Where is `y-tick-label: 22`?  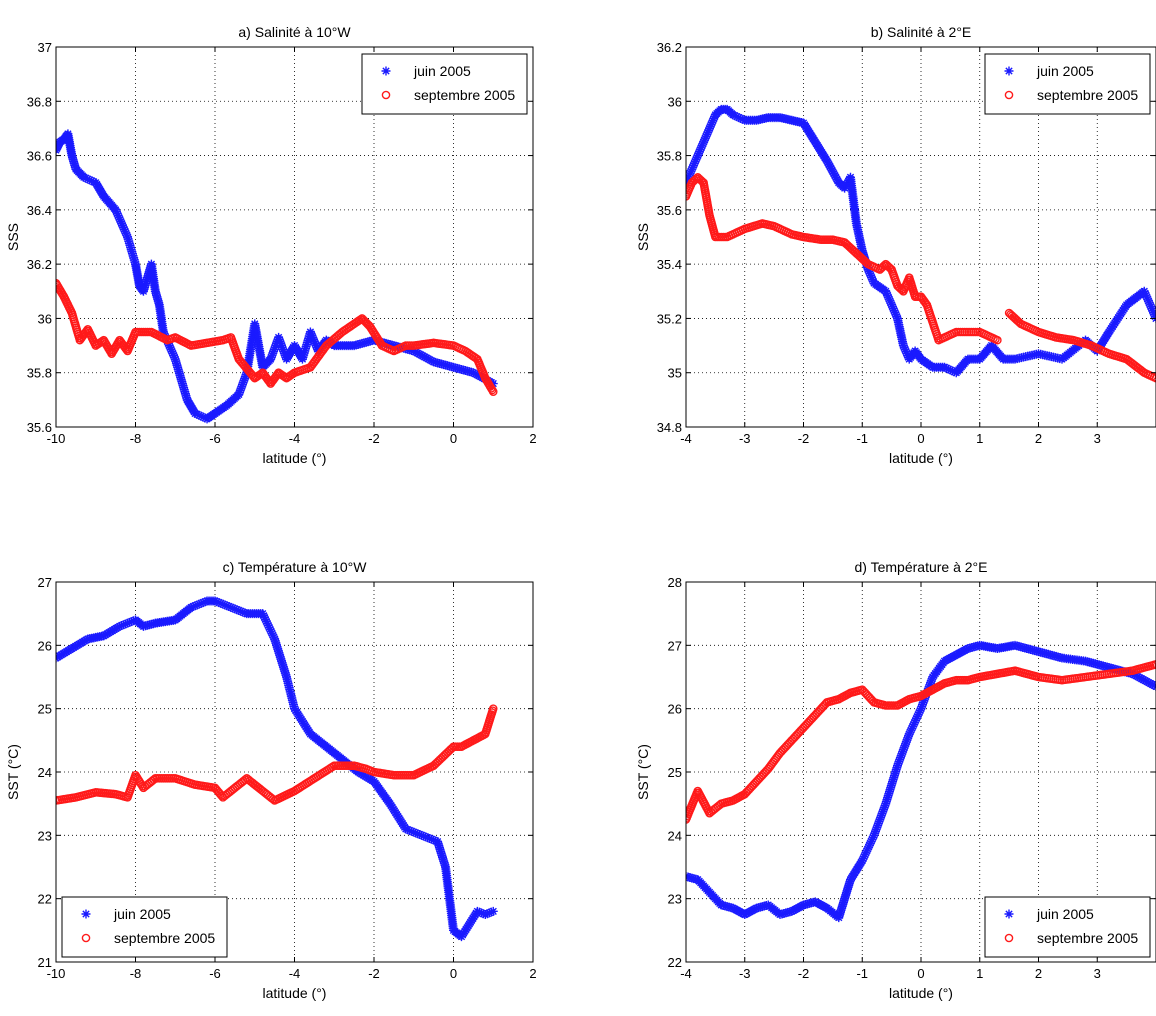
y-tick-label: 22 is located at coordinates (45, 899).